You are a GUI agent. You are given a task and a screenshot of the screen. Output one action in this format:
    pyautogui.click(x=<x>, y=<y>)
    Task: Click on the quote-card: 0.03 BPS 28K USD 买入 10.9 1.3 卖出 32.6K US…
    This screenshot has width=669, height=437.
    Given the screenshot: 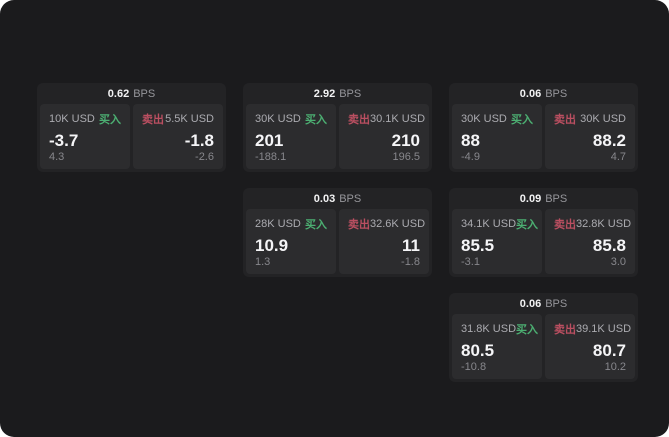 What is the action you would take?
    pyautogui.click(x=337, y=232)
    